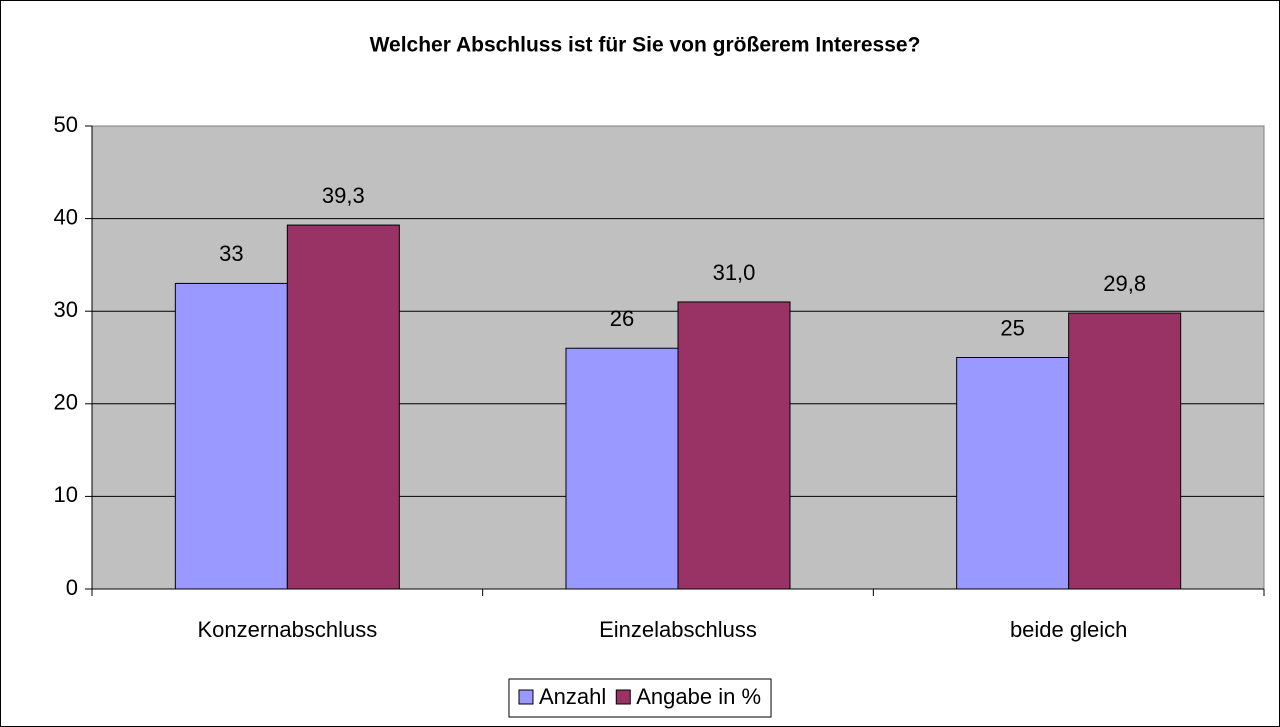 This screenshot has height=727, width=1280. I want to click on data-label: 26, so click(622, 318).